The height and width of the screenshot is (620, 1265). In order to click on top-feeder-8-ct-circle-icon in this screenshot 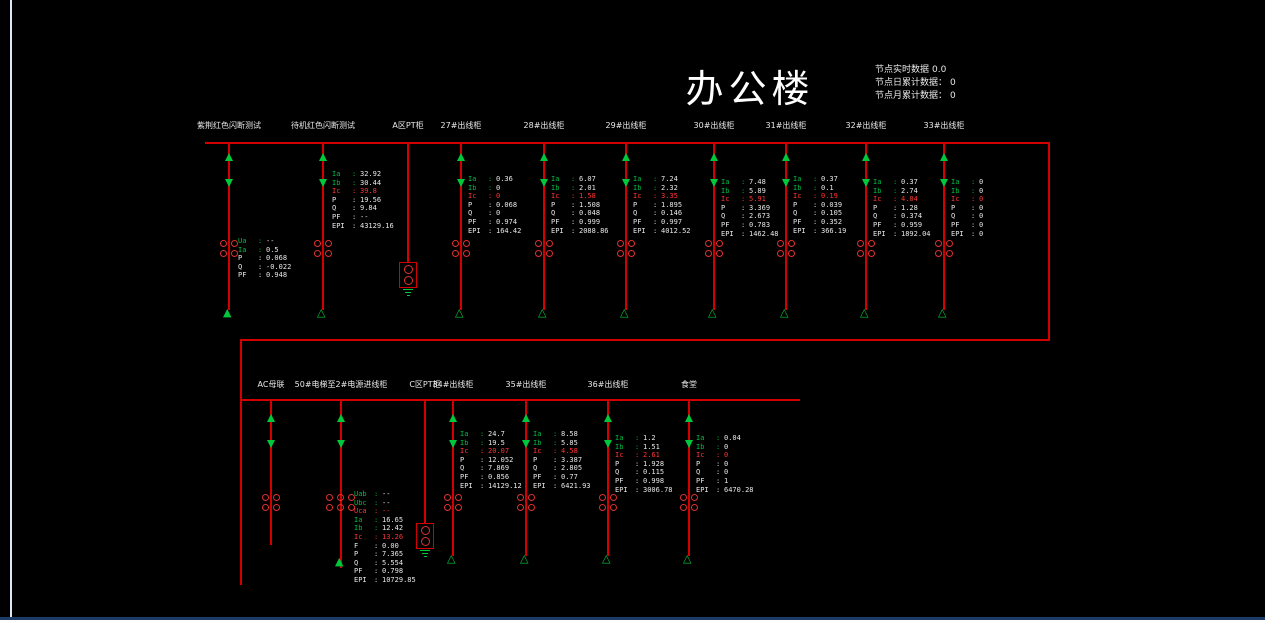, I will do `click(860, 253)`.